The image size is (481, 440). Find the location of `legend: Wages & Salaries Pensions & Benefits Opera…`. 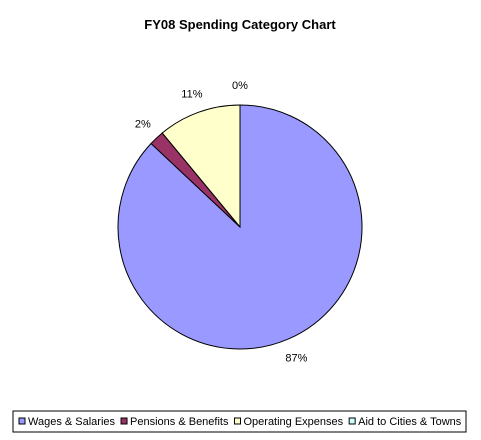

legend: Wages & Salaries Pensions & Benefits Opera… is located at coordinates (240, 422).